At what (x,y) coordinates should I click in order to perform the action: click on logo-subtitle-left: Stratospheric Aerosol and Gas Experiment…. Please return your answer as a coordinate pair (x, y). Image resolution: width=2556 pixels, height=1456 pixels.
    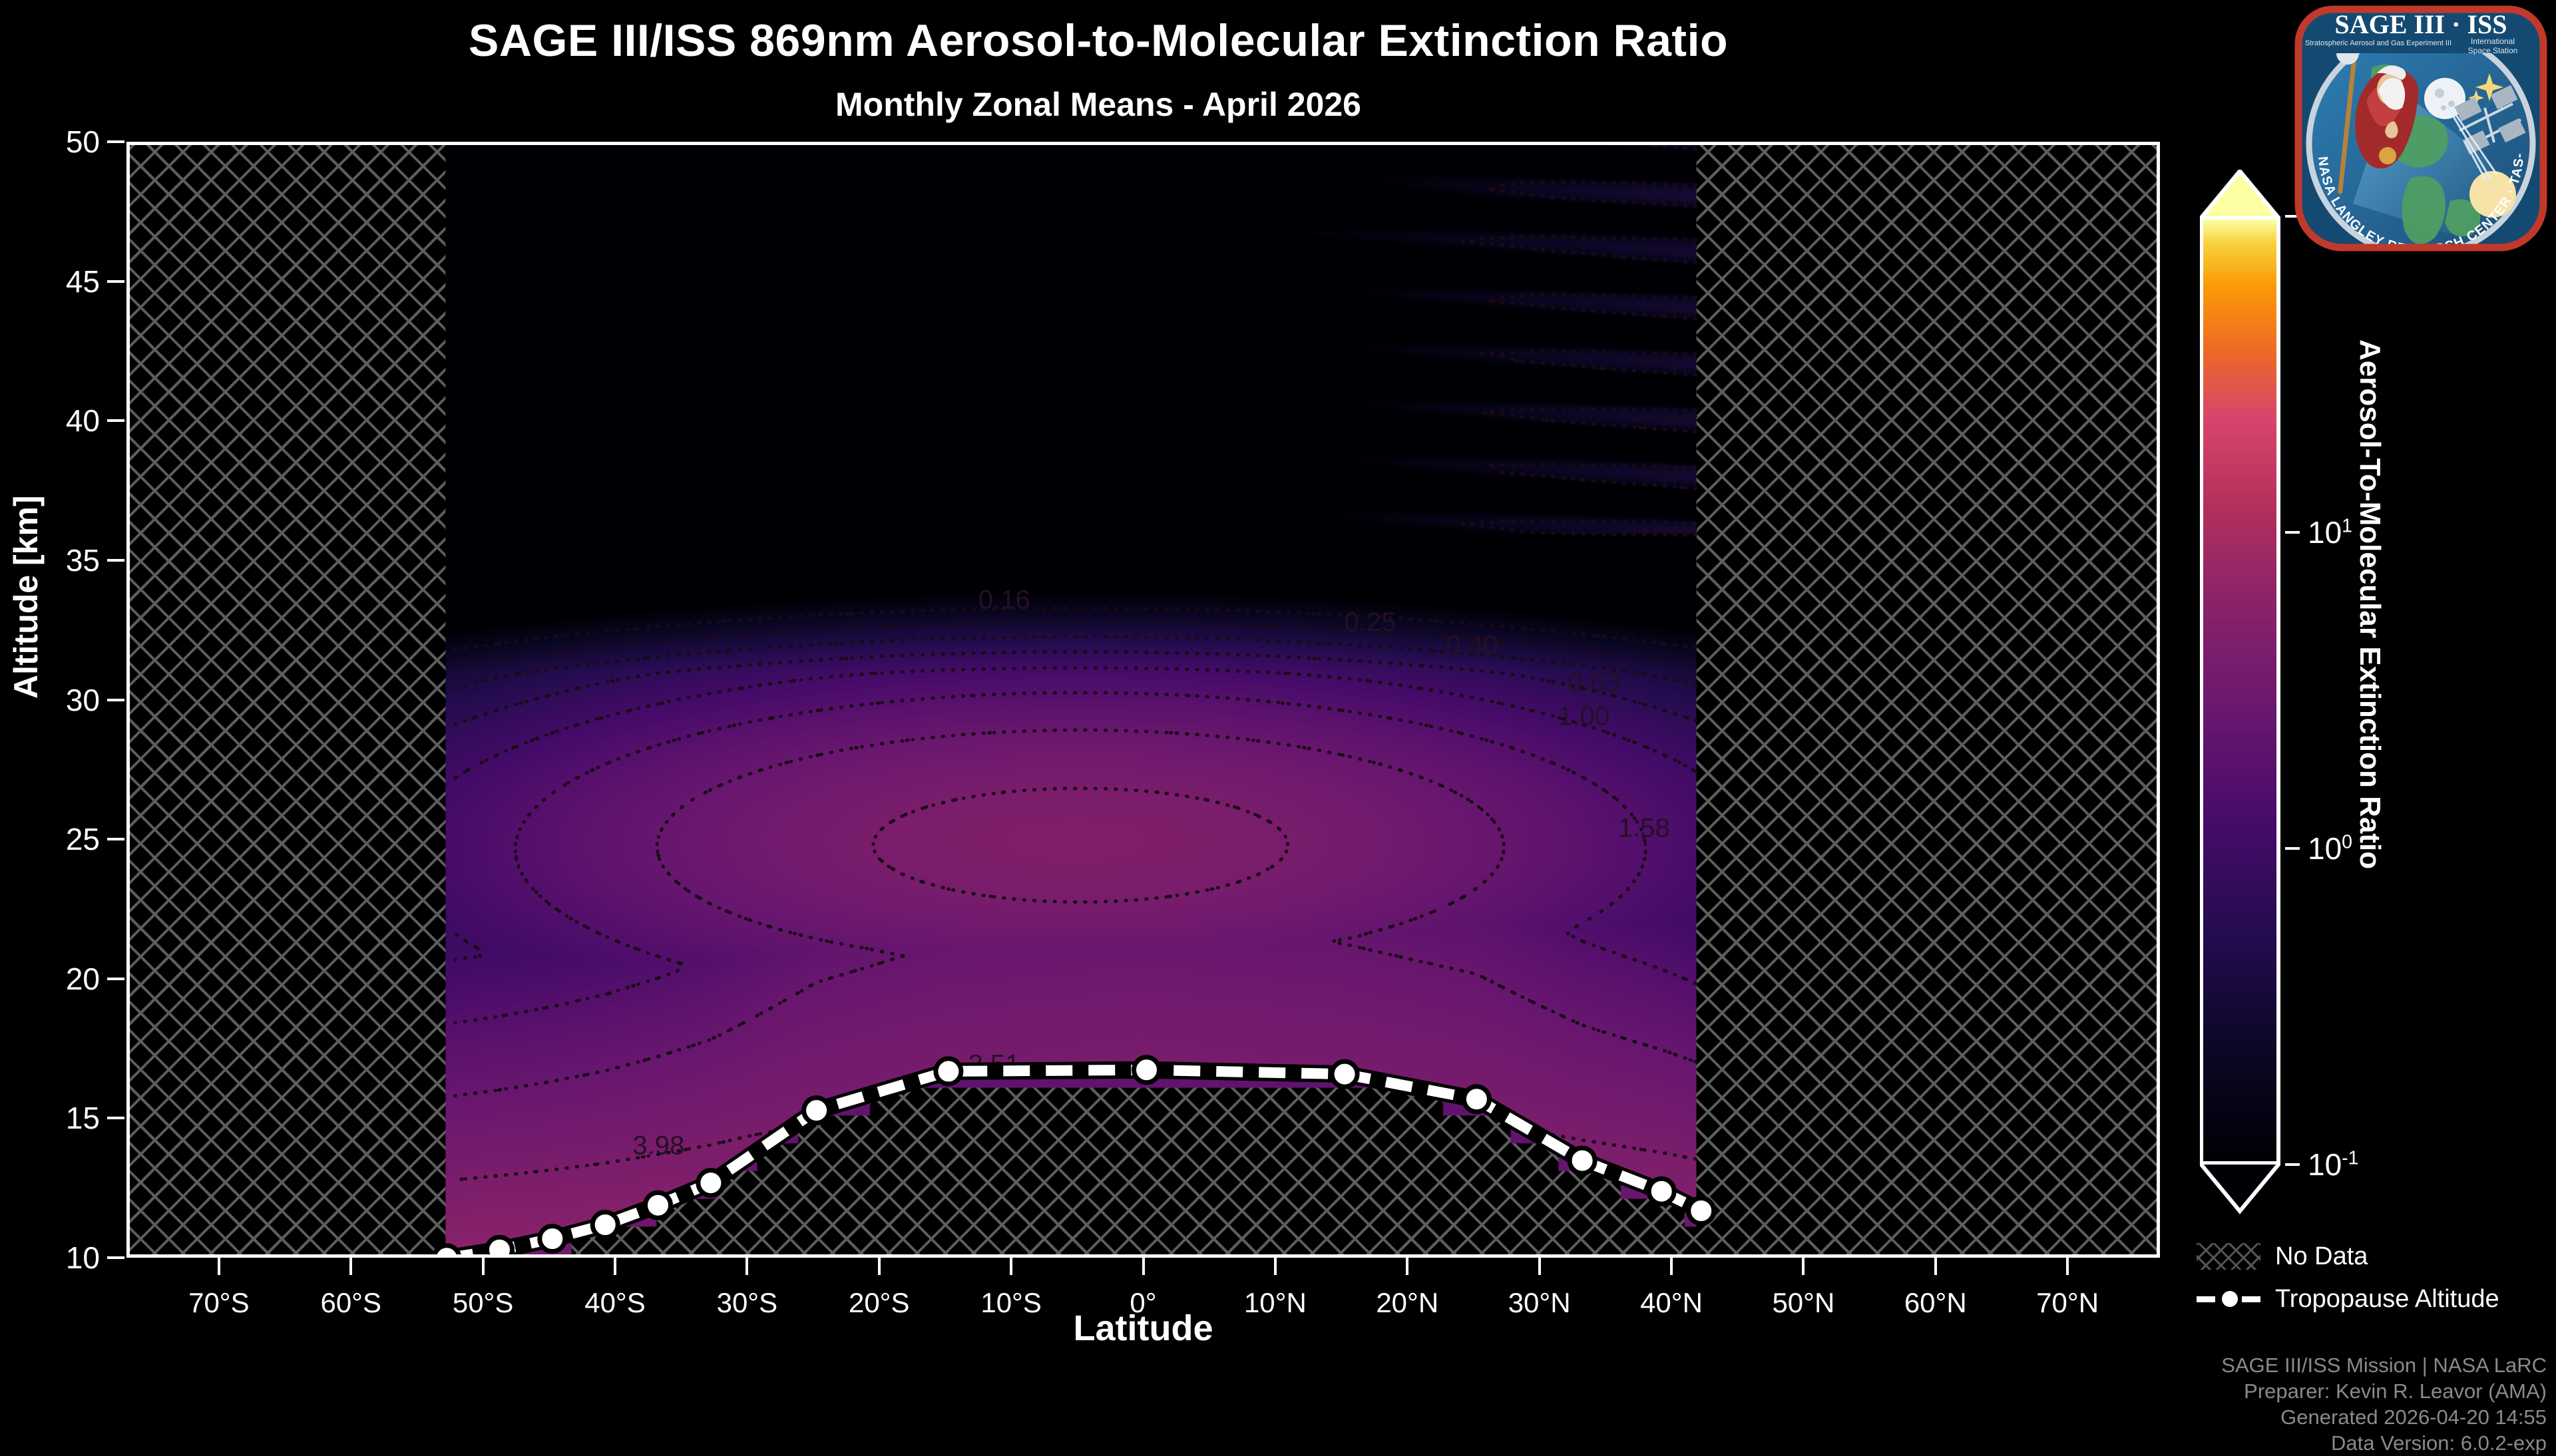
    Looking at the image, I should click on (2378, 43).